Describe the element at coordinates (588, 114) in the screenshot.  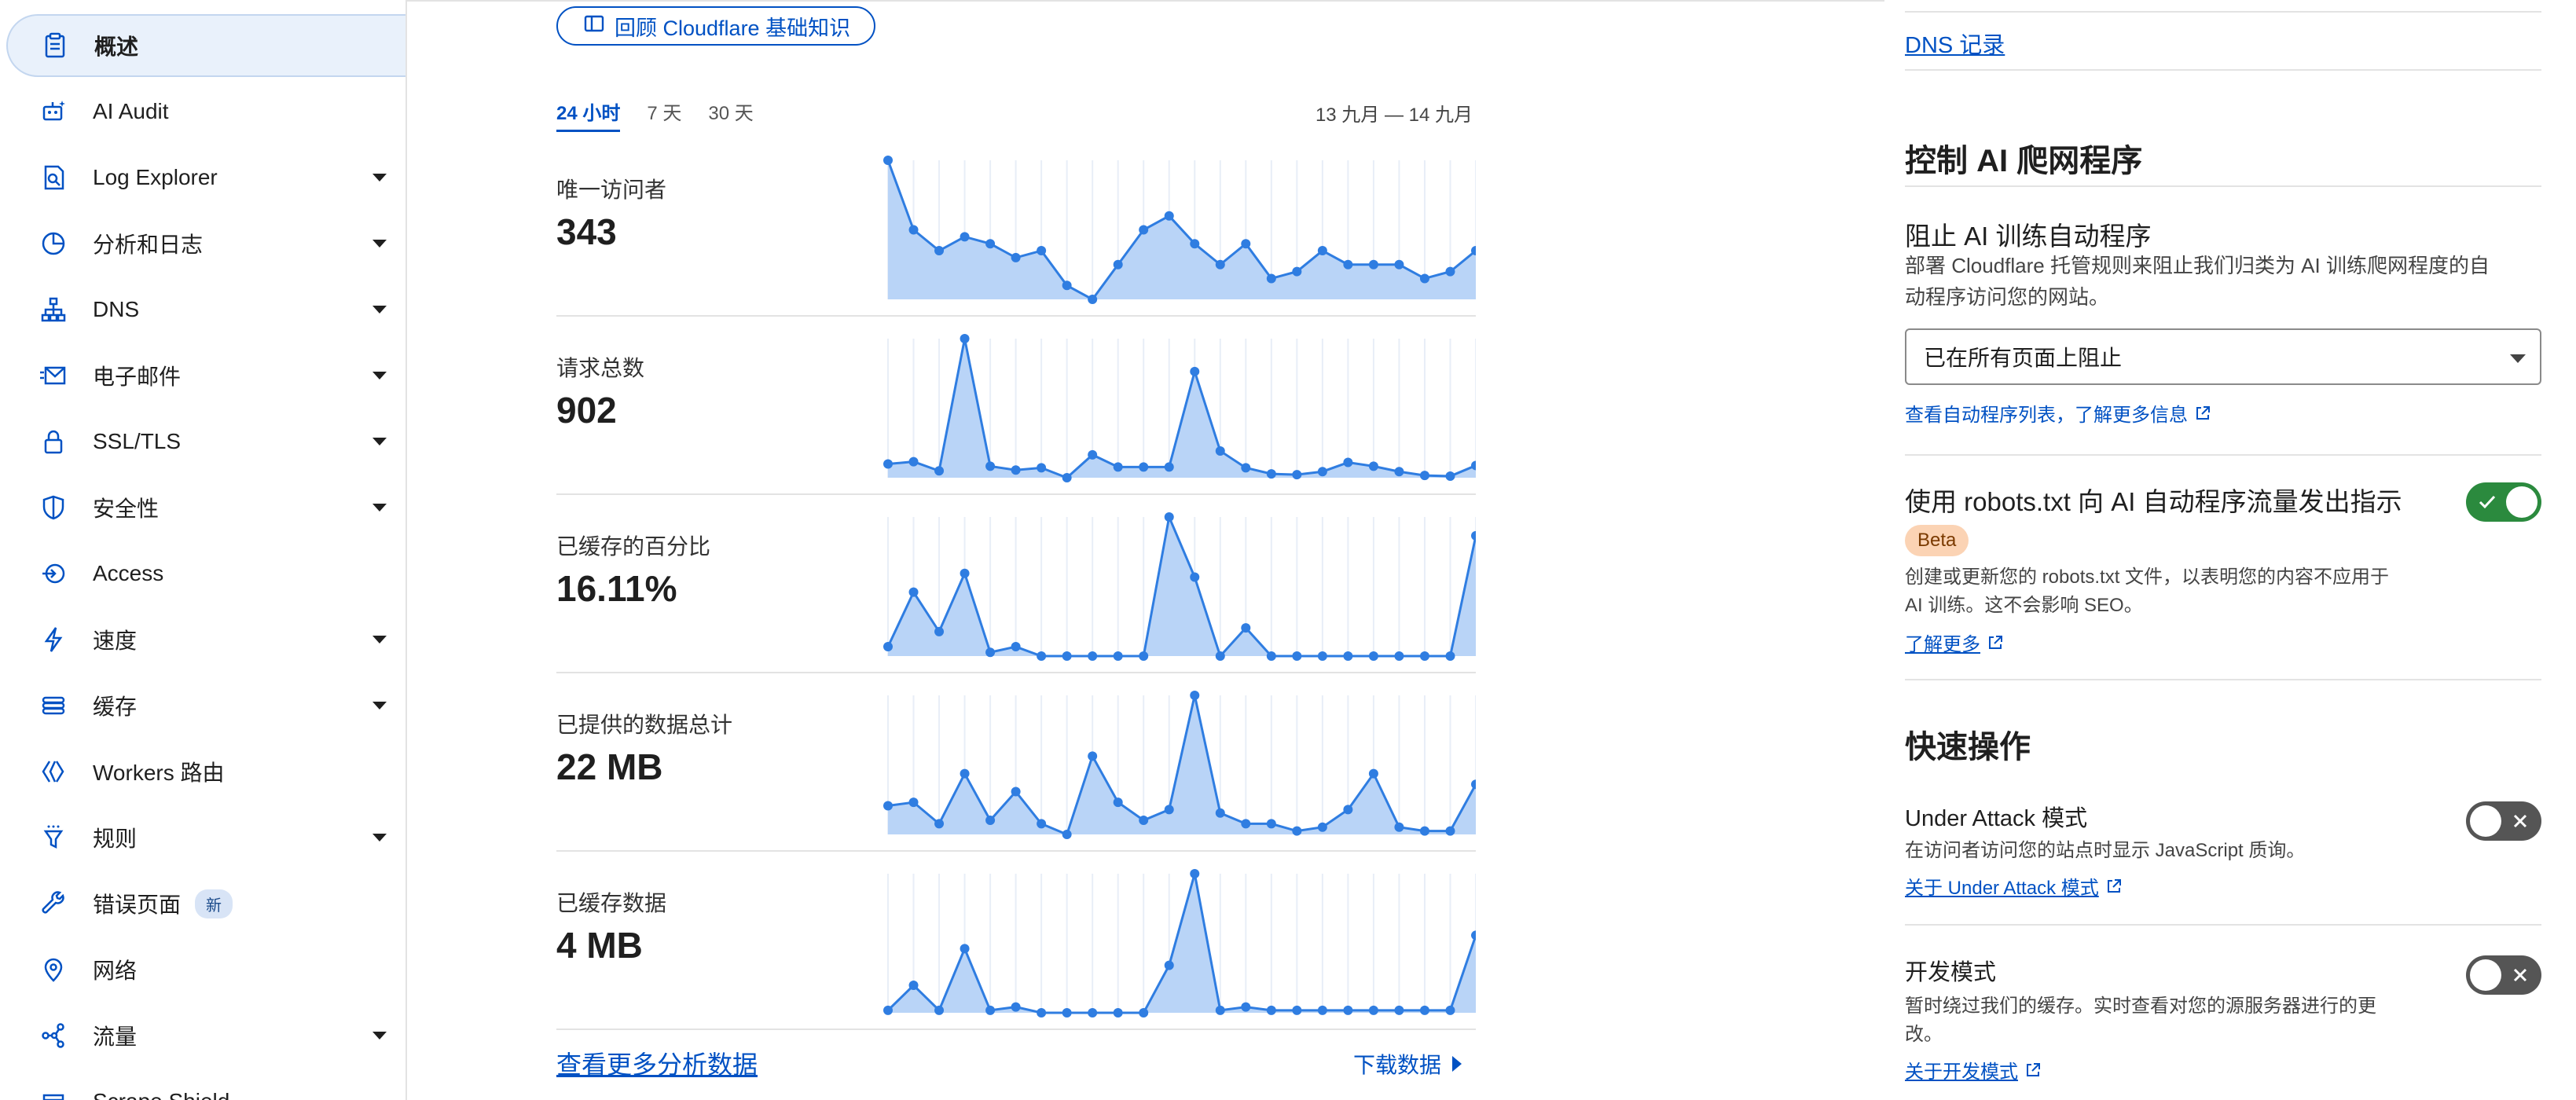
I see `tab-24h: 24 小时` at that location.